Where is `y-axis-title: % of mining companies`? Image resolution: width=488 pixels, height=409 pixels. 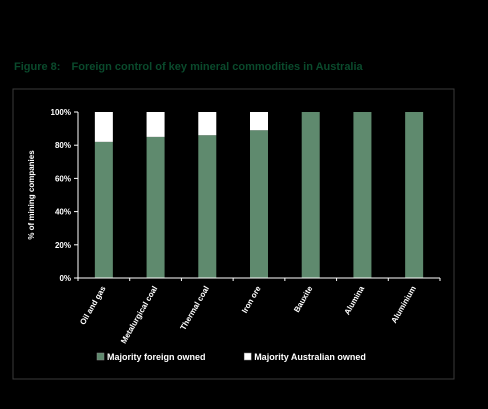
y-axis-title: % of mining companies is located at coordinates (31, 195).